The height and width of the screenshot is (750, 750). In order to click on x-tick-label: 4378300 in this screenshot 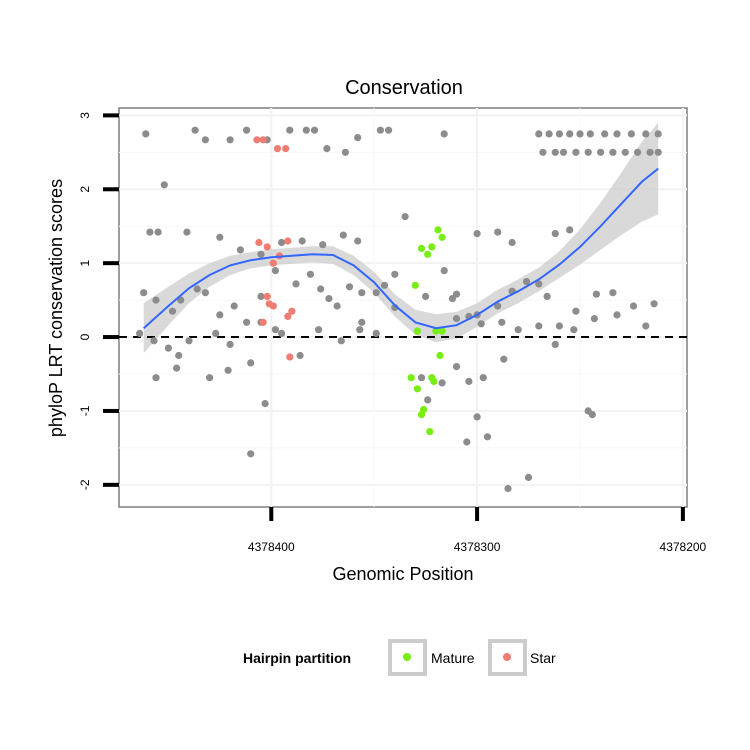, I will do `click(477, 547)`.